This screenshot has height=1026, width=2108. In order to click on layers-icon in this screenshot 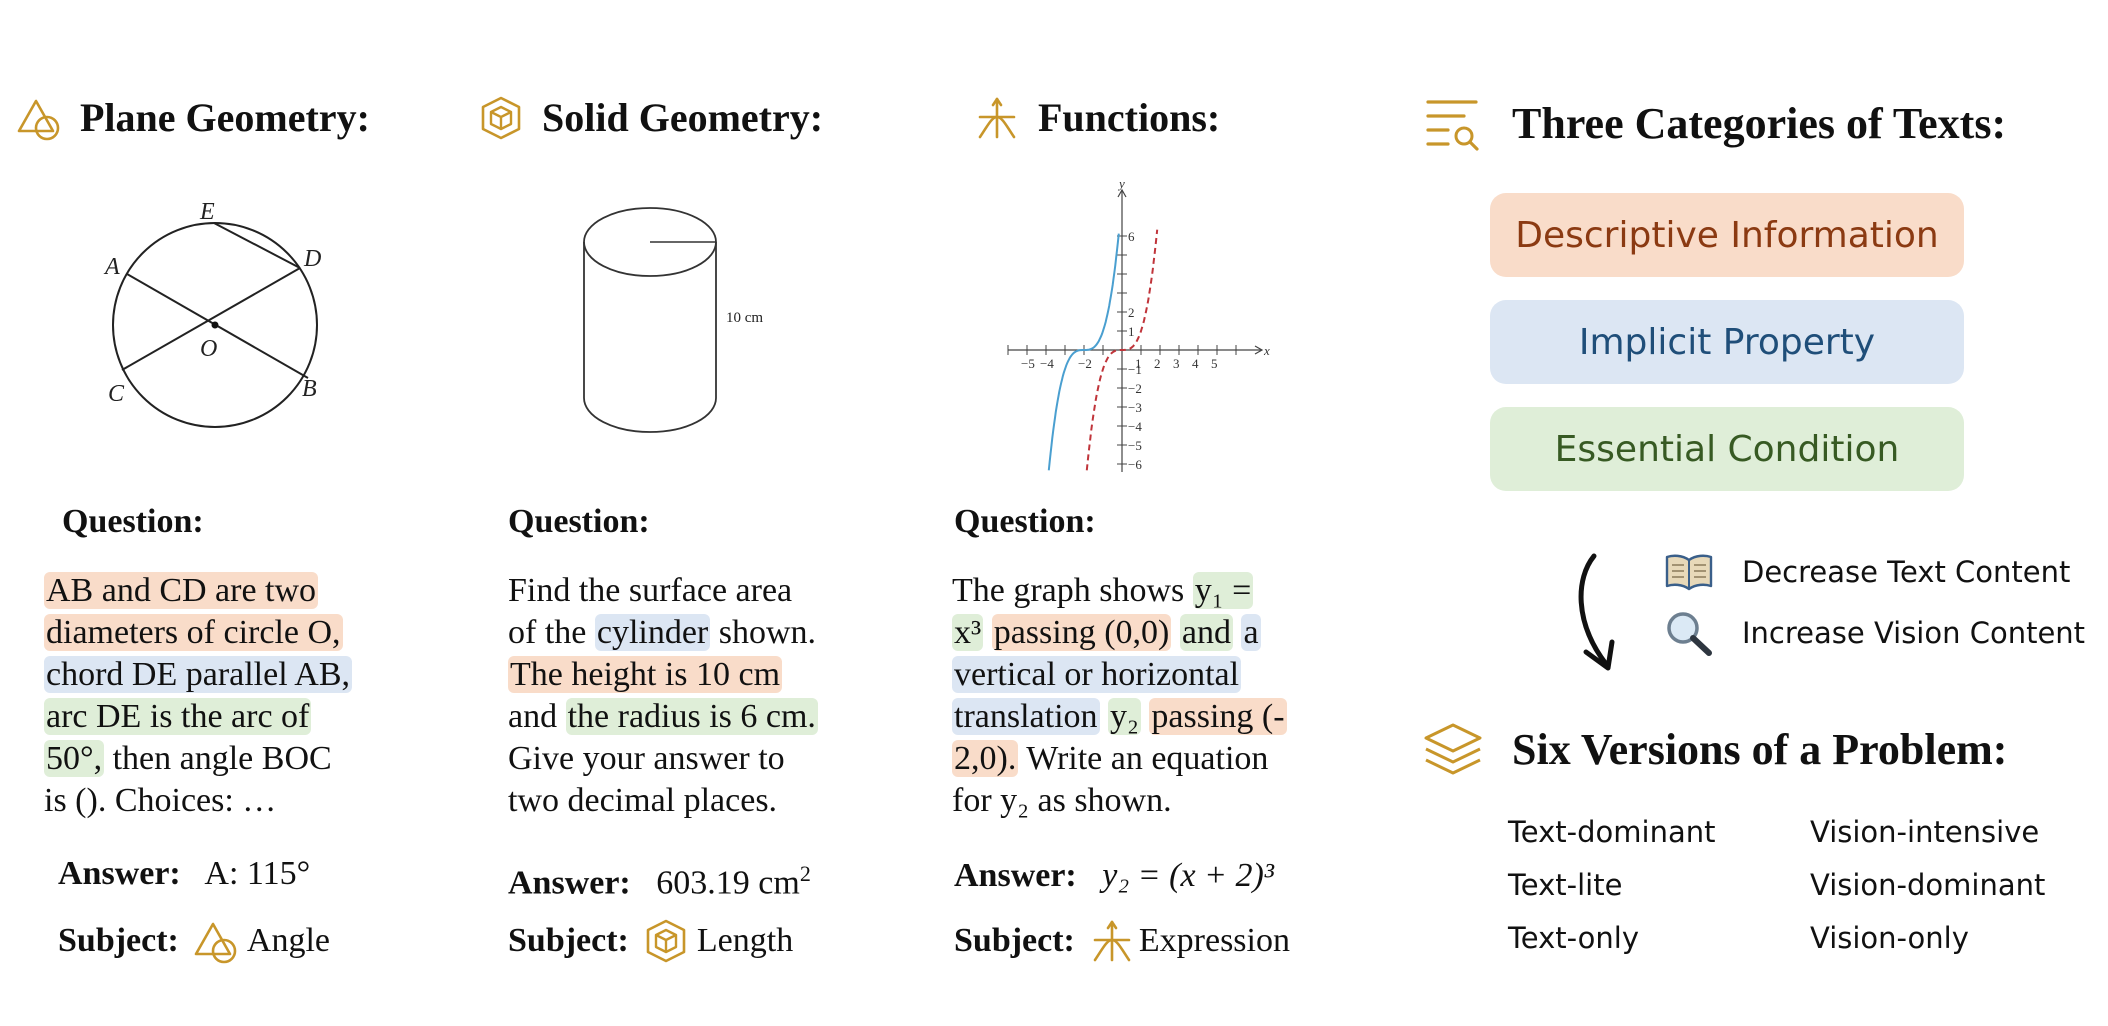, I will do `click(1453, 749)`.